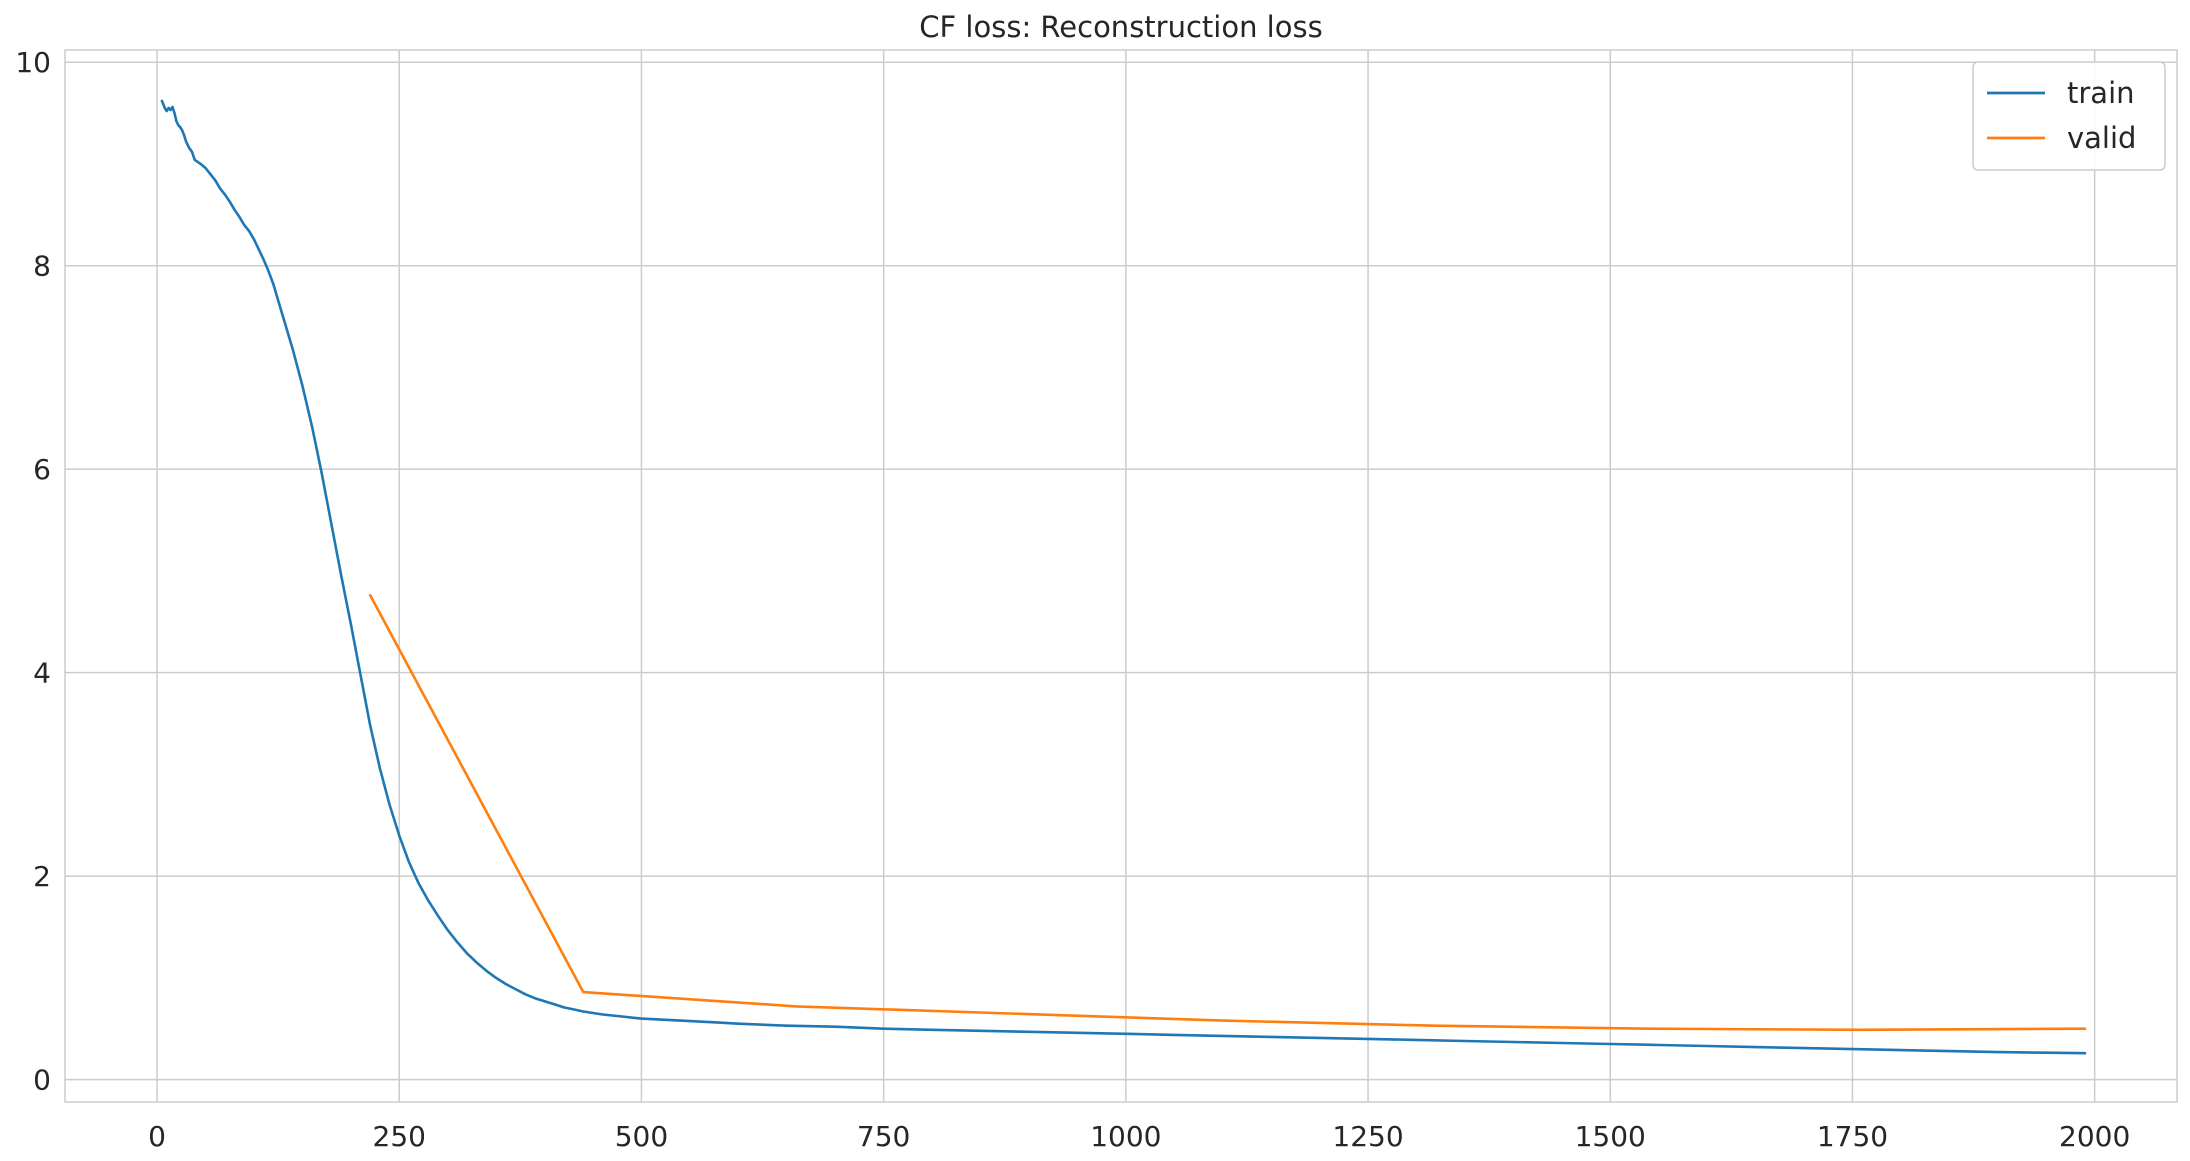  What do you see at coordinates (42, 673) in the screenshot?
I see `y-tick-label: 4` at bounding box center [42, 673].